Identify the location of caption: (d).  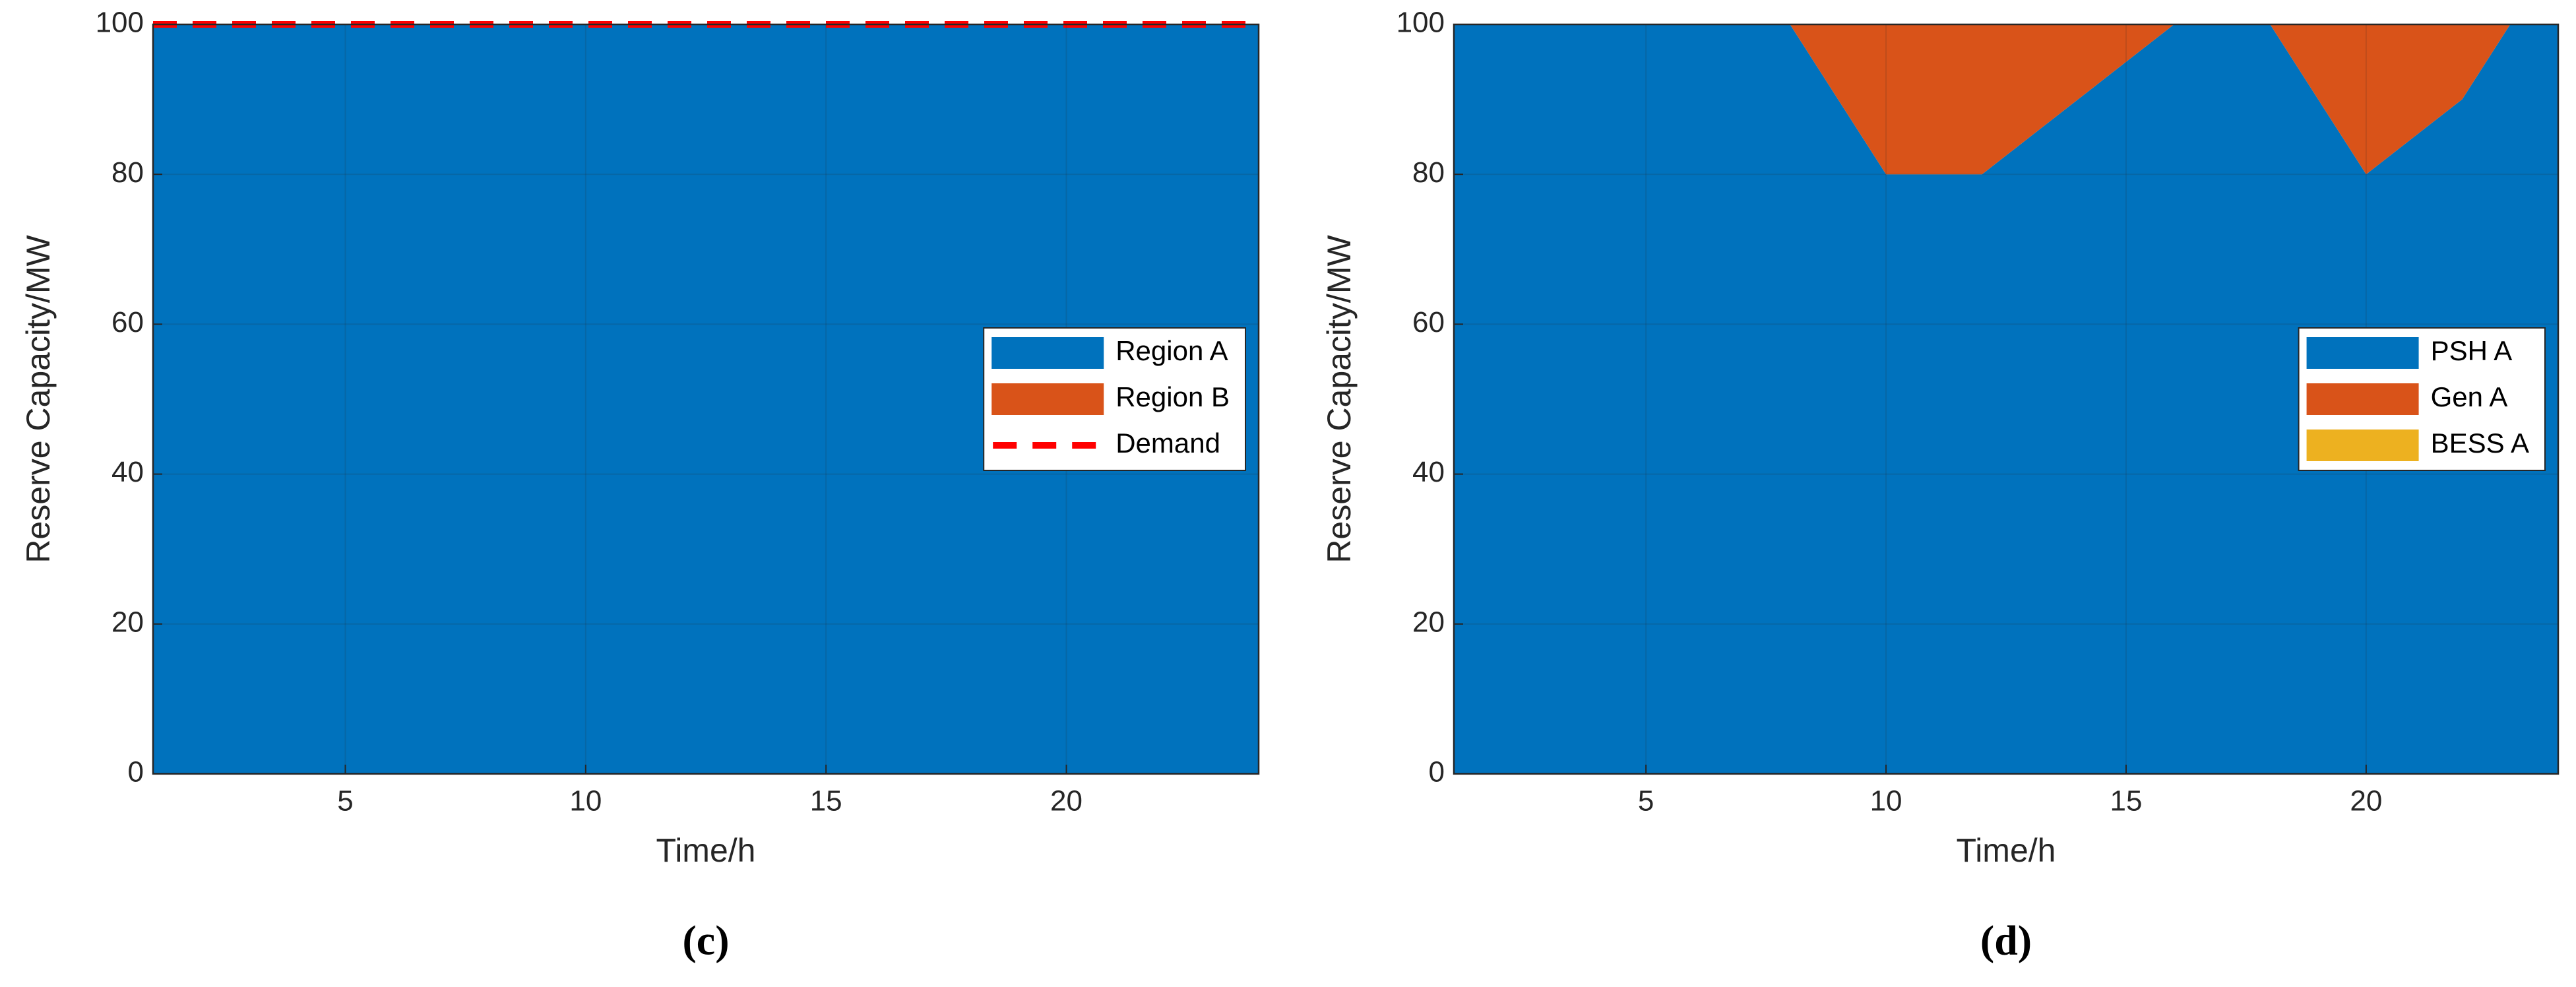
(2006, 940).